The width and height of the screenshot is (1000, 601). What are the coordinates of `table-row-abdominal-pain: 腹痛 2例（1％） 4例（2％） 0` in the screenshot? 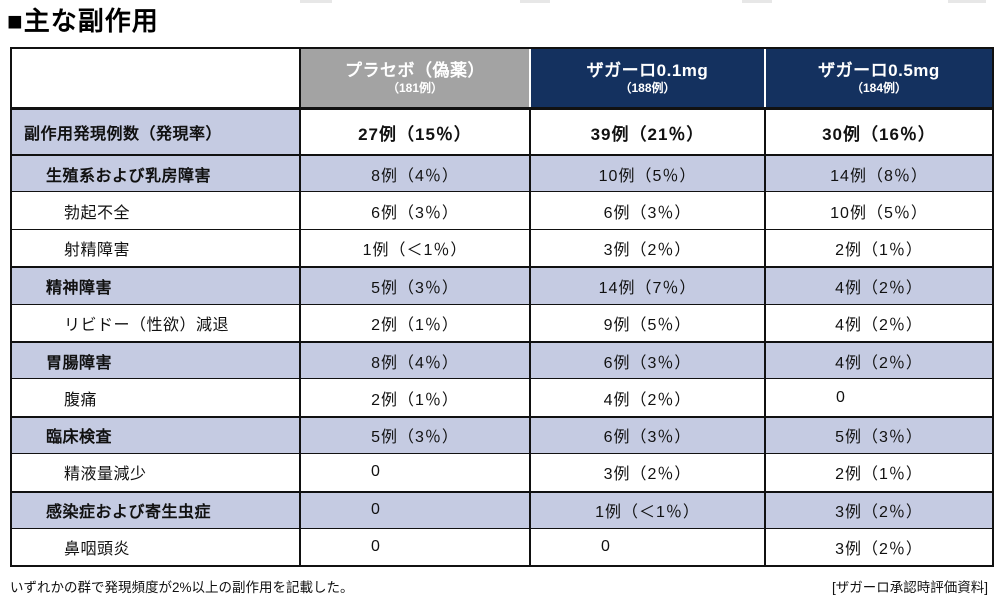 It's located at (502, 397).